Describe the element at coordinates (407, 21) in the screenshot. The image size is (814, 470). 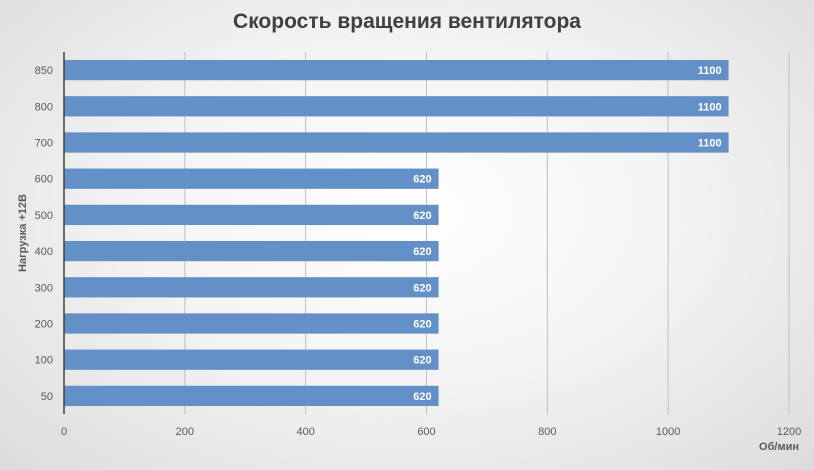
I see `chart-title: Скорость вращения вентилятора` at that location.